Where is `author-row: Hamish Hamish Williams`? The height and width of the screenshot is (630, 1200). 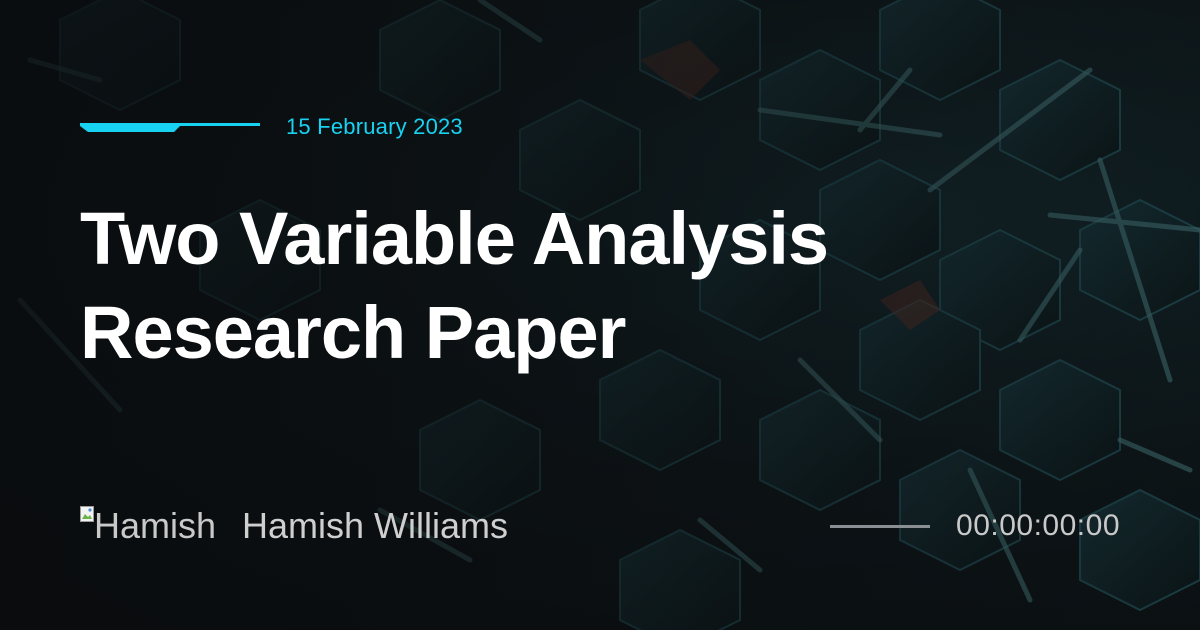 author-row: Hamish Hamish Williams is located at coordinates (294, 526).